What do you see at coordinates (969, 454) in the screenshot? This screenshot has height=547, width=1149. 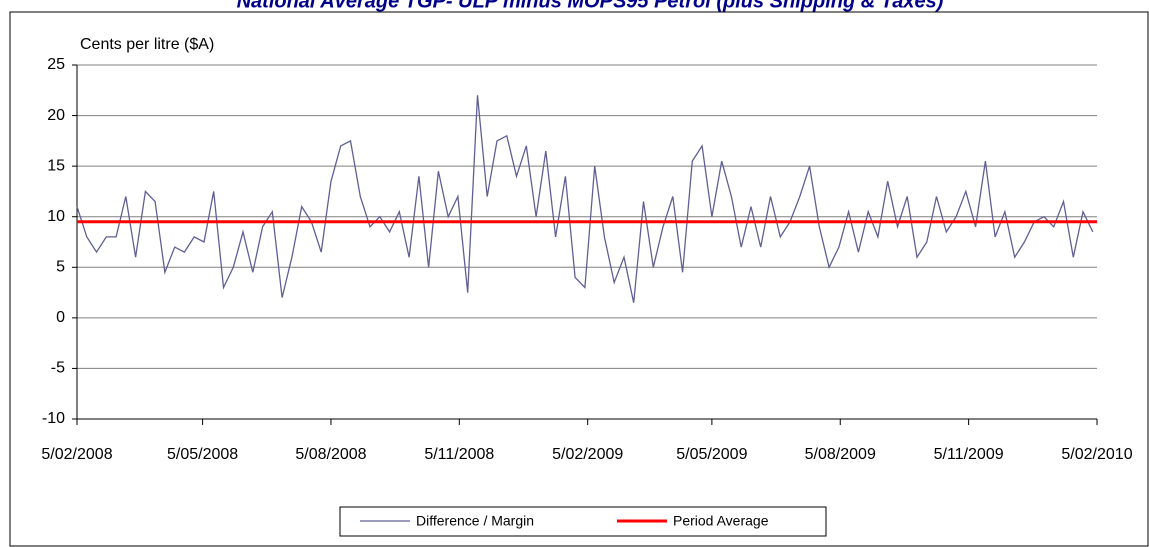 I see `x-tick-label: 5/11/2009` at bounding box center [969, 454].